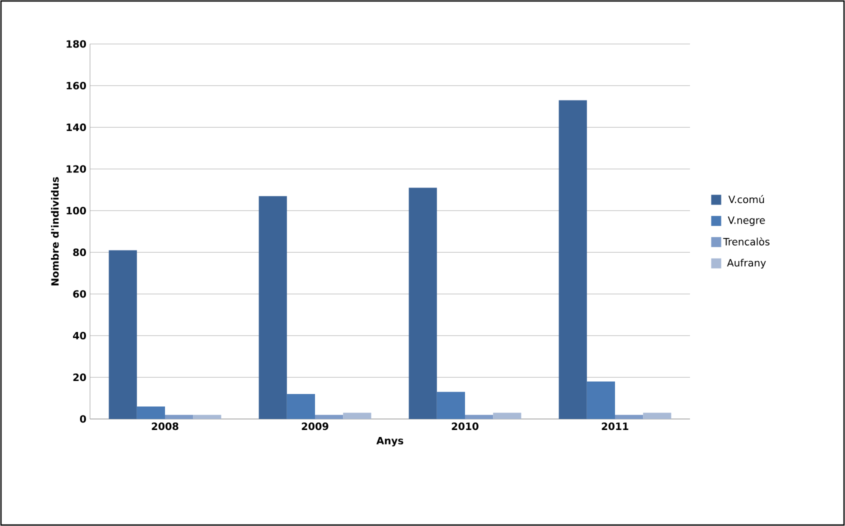 This screenshot has width=845, height=526. Describe the element at coordinates (83, 419) in the screenshot. I see `y-tick-label: 0` at that location.